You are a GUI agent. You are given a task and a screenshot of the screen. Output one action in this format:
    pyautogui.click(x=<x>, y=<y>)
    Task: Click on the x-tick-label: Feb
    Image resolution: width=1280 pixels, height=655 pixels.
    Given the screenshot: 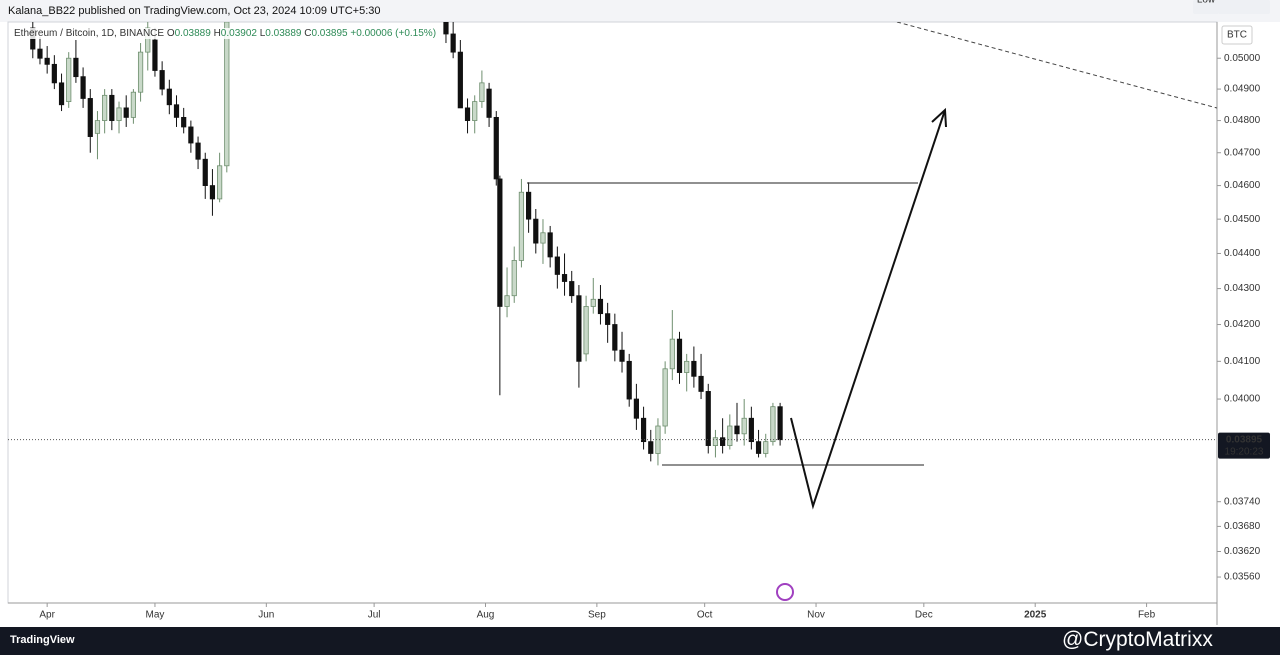 What is the action you would take?
    pyautogui.click(x=1147, y=615)
    